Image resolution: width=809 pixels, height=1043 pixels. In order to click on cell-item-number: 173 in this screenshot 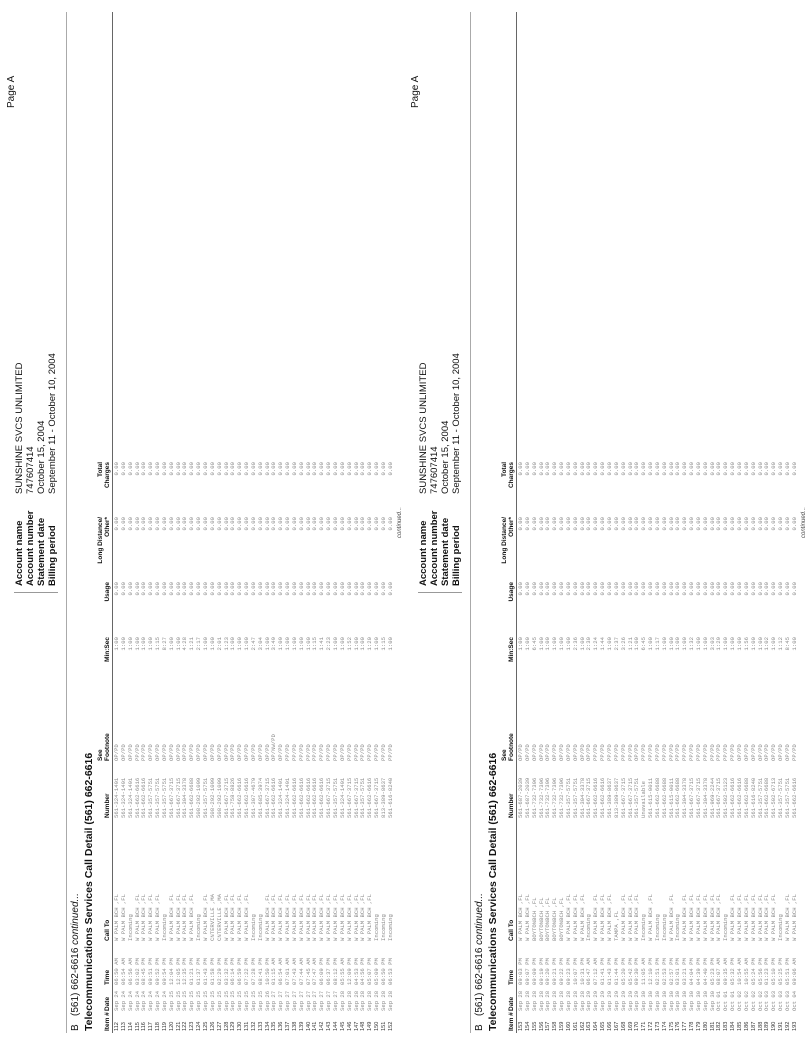, I will do `click(657, 1026)`.